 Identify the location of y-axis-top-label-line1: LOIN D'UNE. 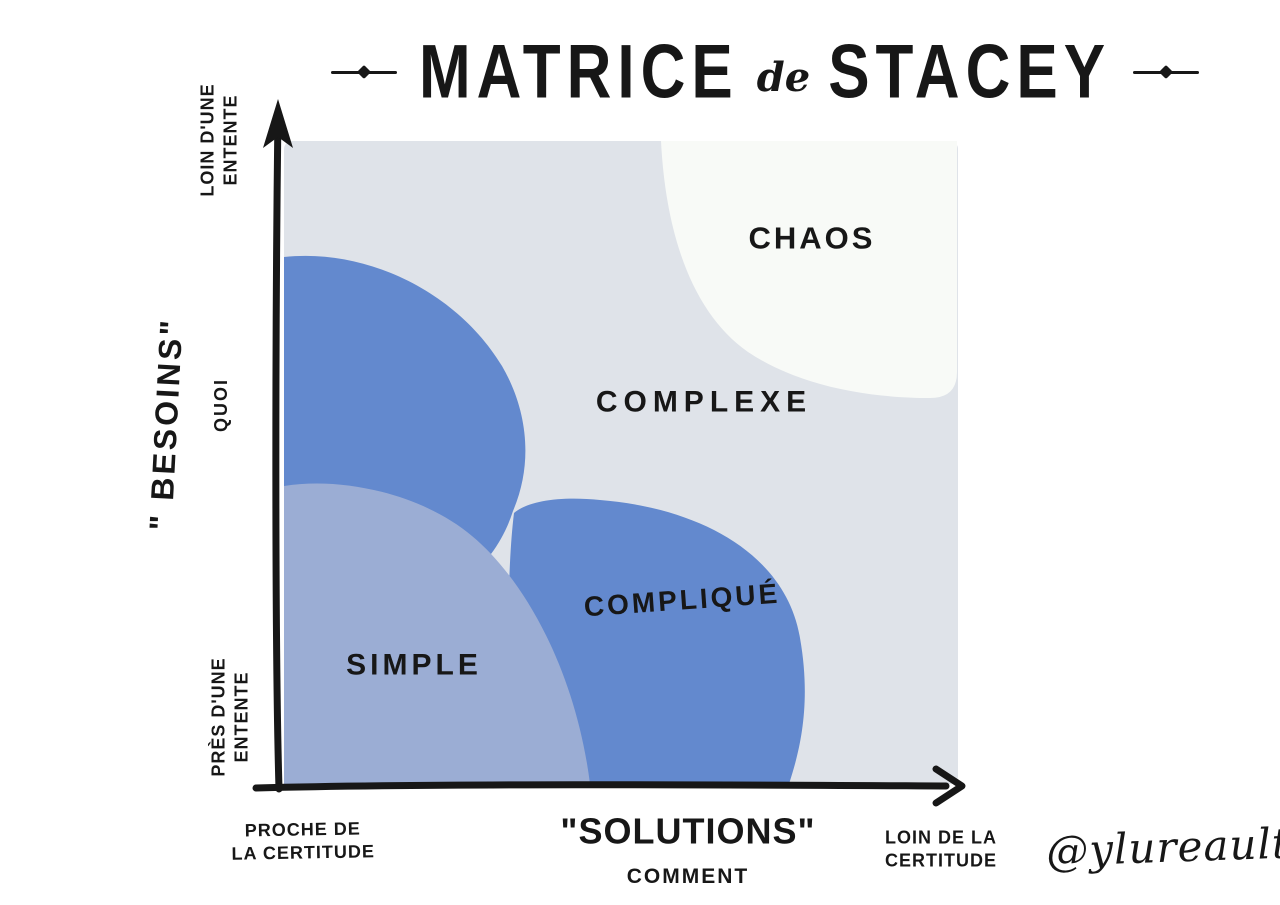
(207, 140).